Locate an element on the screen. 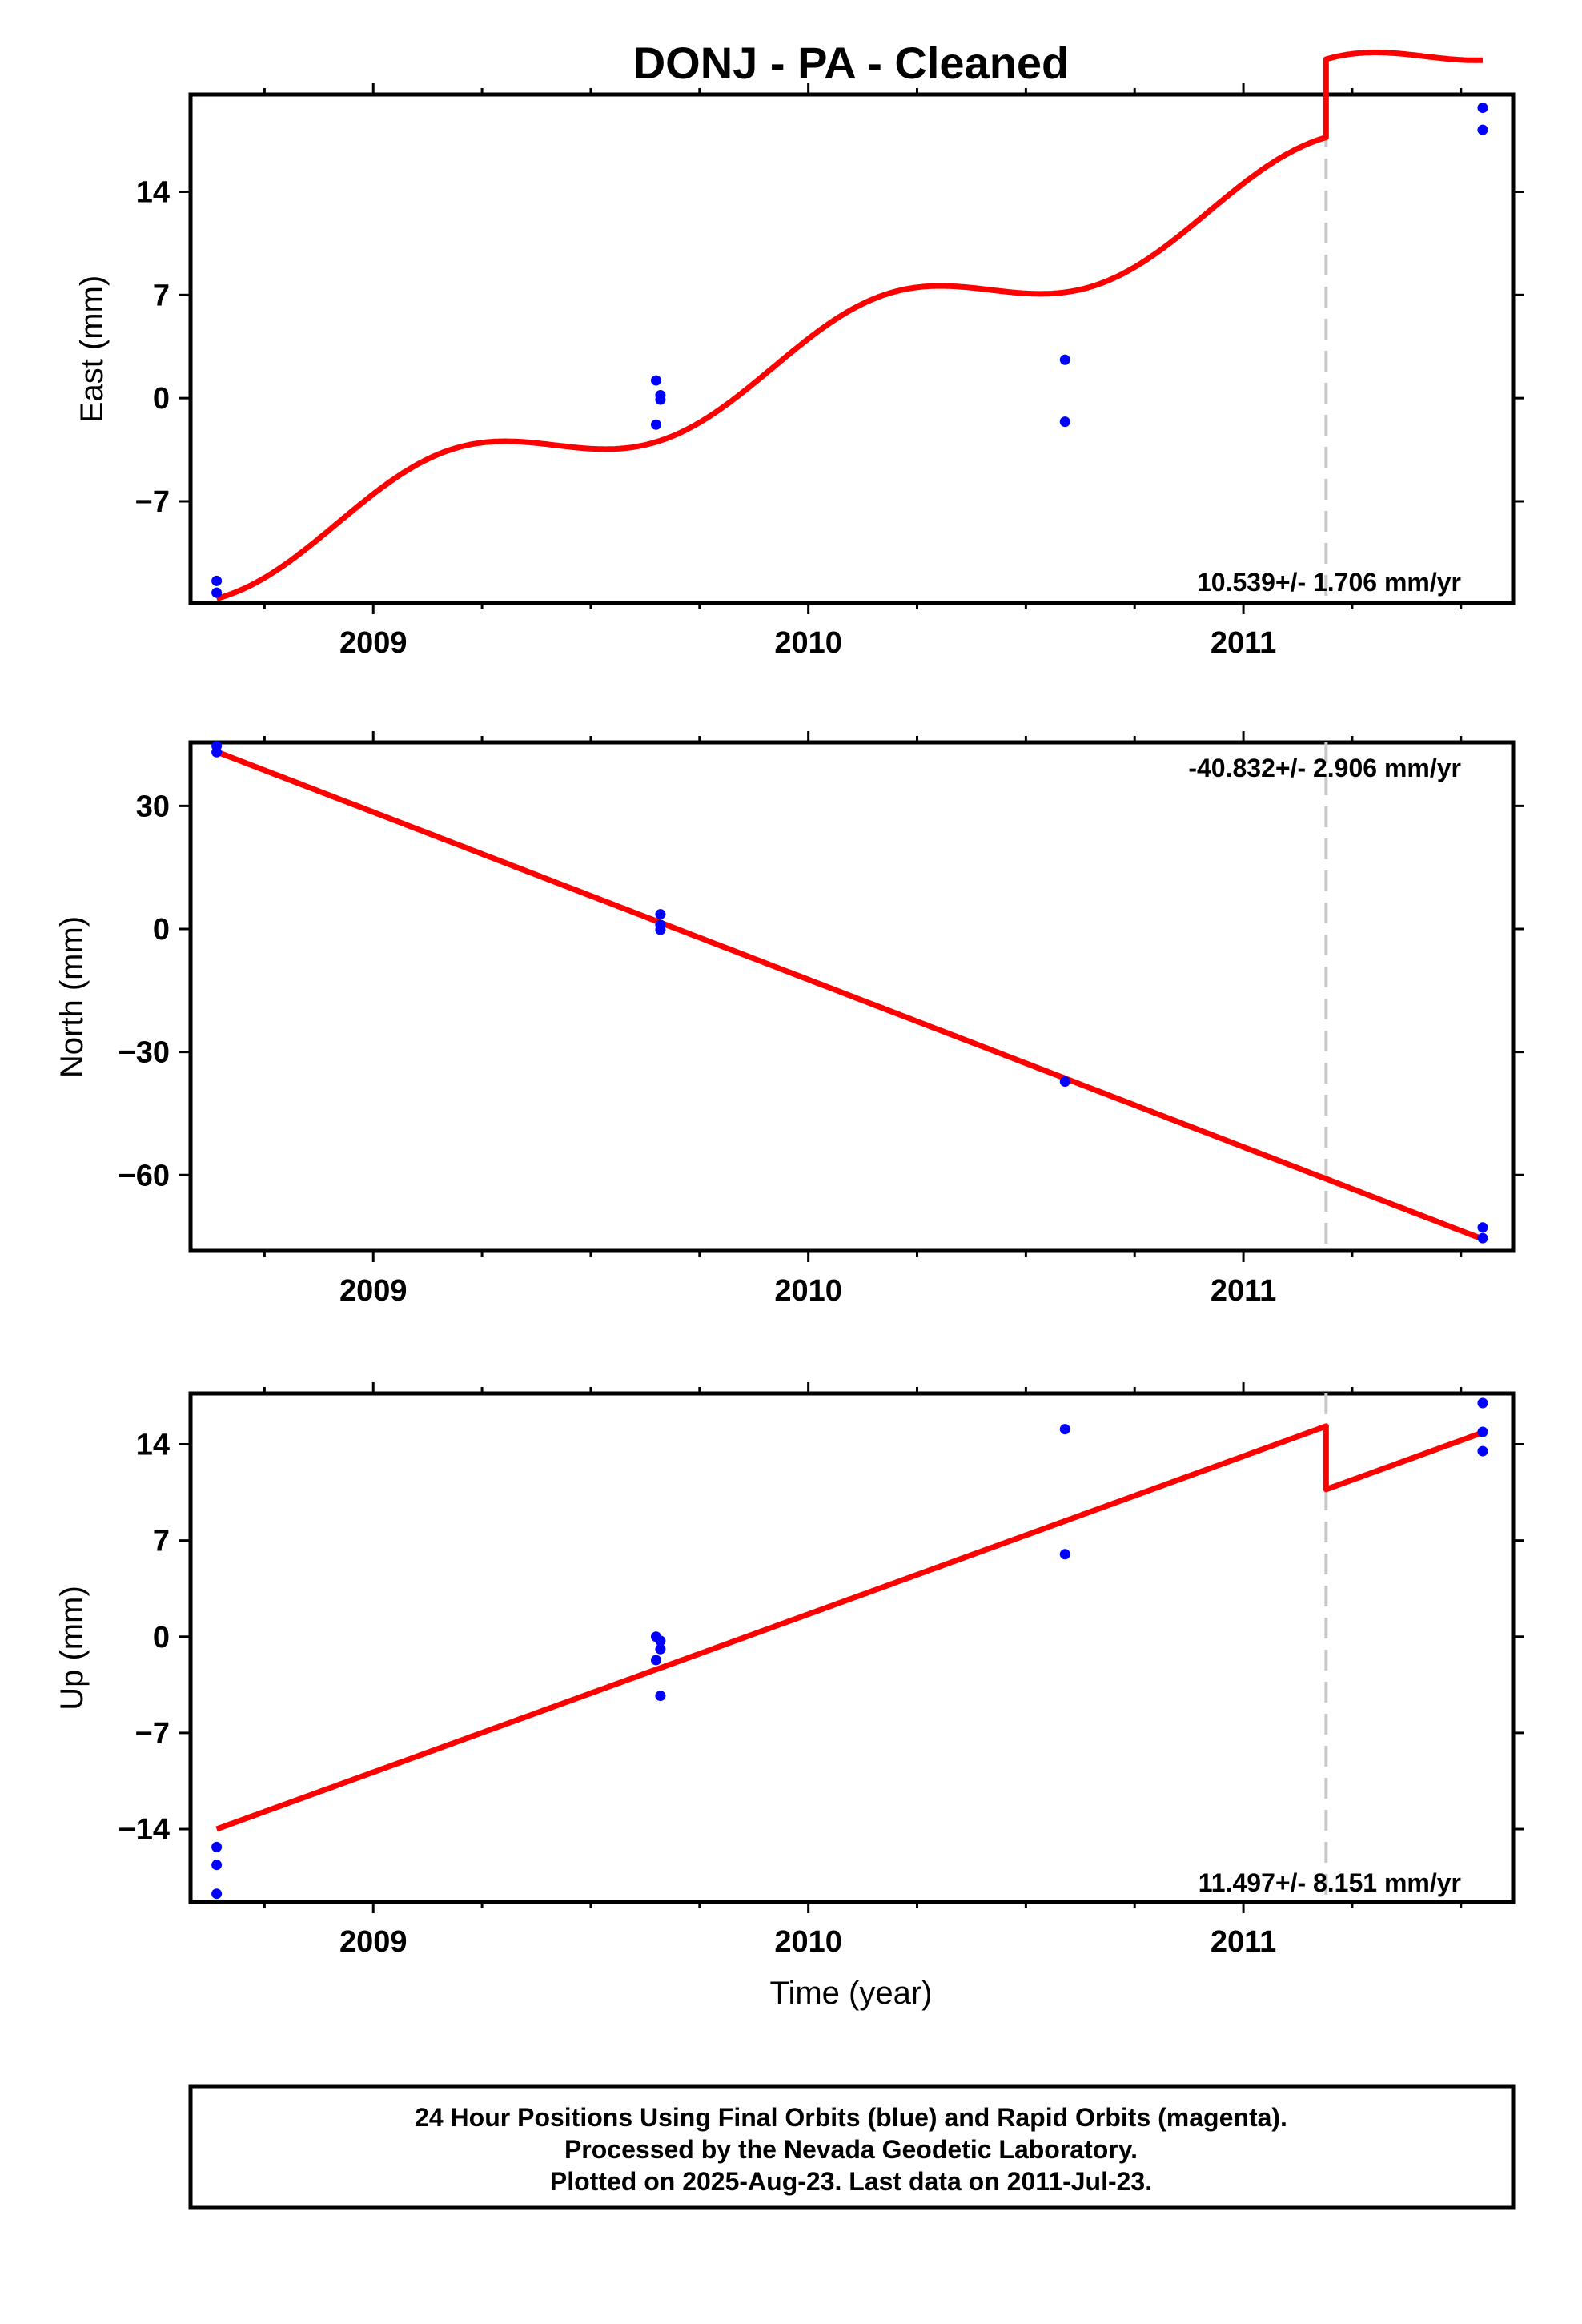 Image resolution: width=1582 pixels, height=2324 pixels. up-rate-label: 11.497+/- 8.151 mm/yr is located at coordinates (1330, 1882).